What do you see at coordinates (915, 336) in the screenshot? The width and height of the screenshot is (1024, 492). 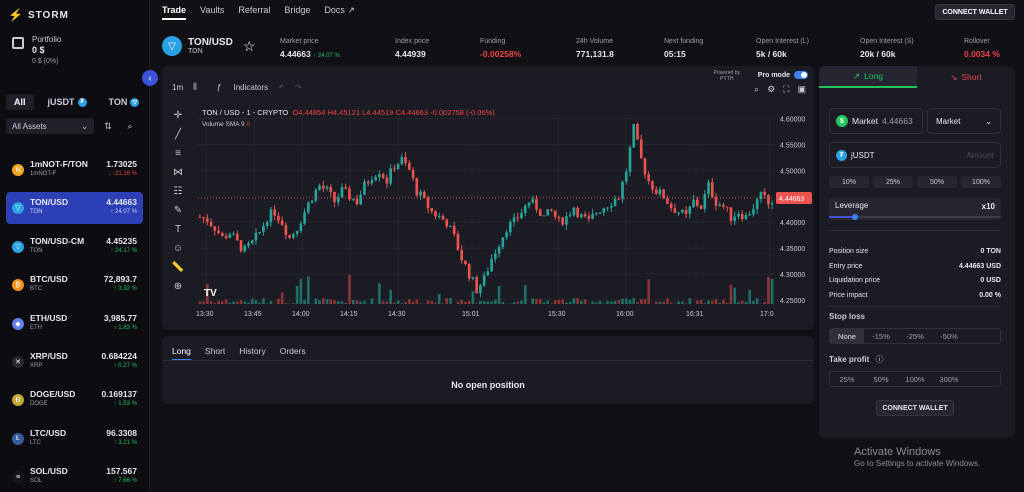 I see `stop-loss-option: -25%` at bounding box center [915, 336].